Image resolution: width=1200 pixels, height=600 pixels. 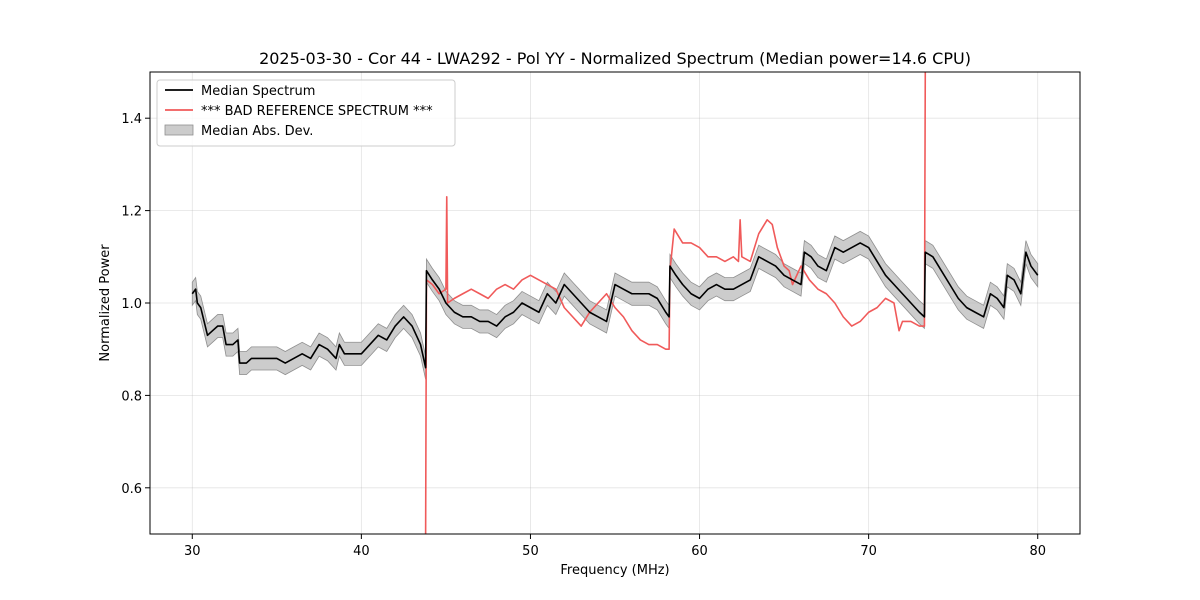 What do you see at coordinates (868, 551) in the screenshot?
I see `x-tick-label: 70` at bounding box center [868, 551].